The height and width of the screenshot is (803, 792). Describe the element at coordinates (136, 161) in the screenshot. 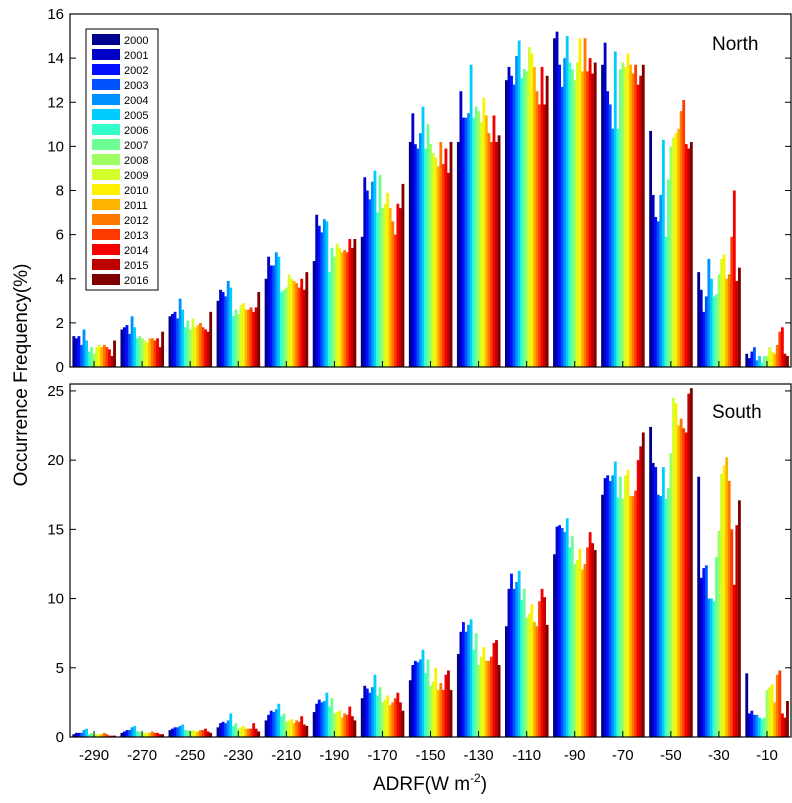

I see `legend-label-2008: 2008` at that location.